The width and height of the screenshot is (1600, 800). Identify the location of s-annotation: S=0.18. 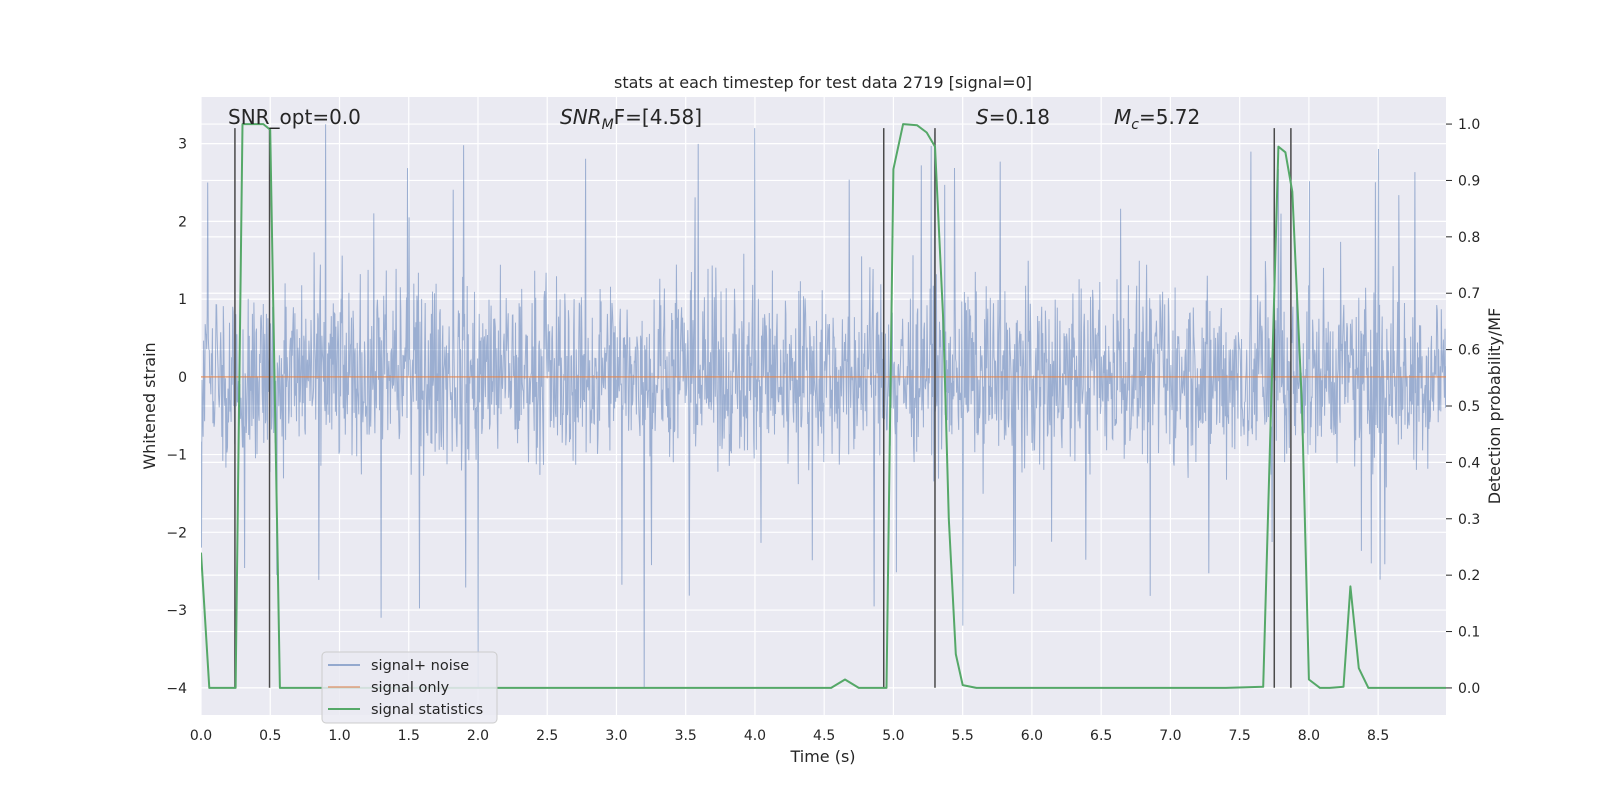
(1013, 117).